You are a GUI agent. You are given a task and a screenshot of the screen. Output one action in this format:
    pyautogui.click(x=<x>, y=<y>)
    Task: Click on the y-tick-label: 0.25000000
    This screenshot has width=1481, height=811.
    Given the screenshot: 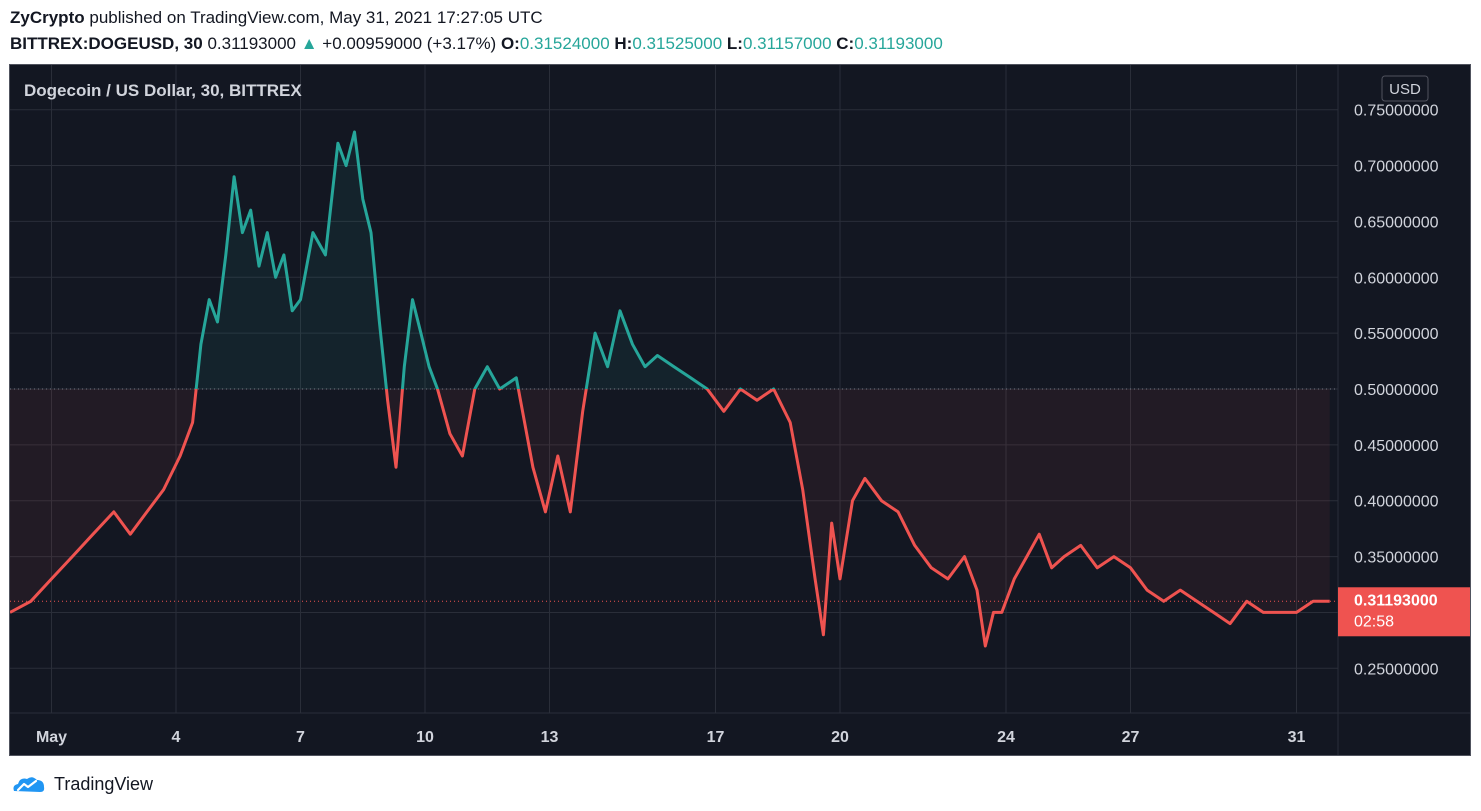 What is the action you would take?
    pyautogui.click(x=1396, y=669)
    